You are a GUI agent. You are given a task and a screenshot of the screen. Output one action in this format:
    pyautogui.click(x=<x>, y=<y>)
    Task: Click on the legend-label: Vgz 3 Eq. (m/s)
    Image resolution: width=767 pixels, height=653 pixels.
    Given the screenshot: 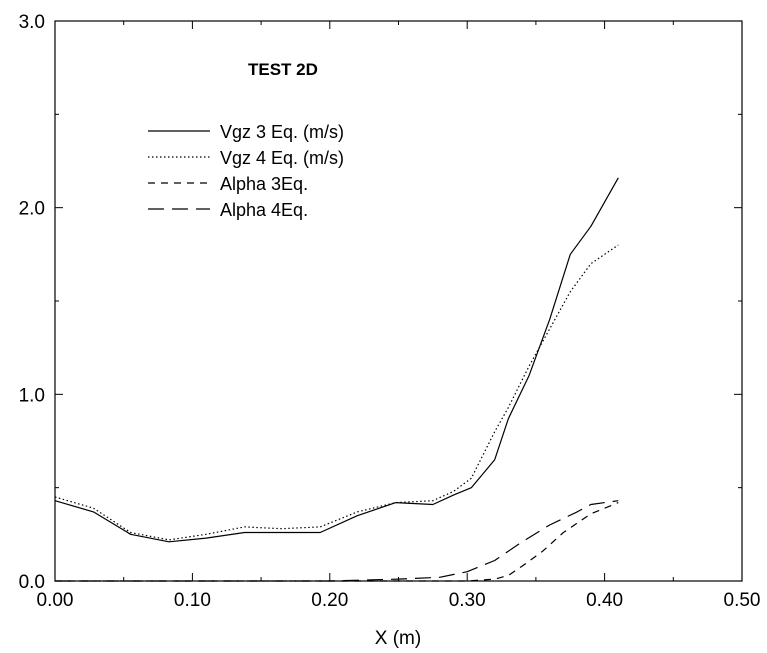 What is the action you would take?
    pyautogui.click(x=282, y=132)
    